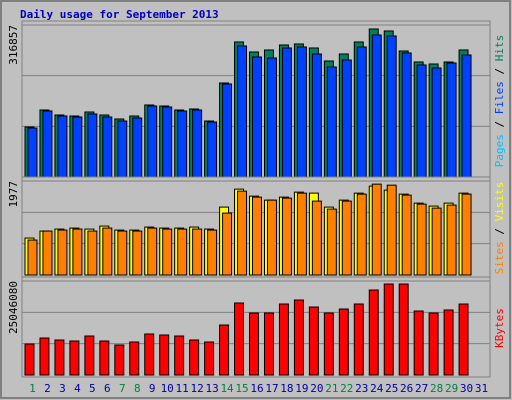 The image size is (512, 400). Describe the element at coordinates (13, 307) in the screenshot. I see `y-tick-label: 25046080` at that location.